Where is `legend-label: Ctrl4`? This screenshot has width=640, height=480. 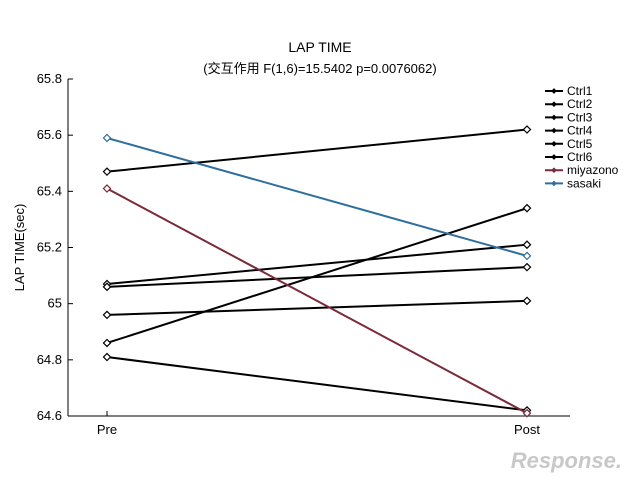
legend-label: Ctrl4 is located at coordinates (580, 131).